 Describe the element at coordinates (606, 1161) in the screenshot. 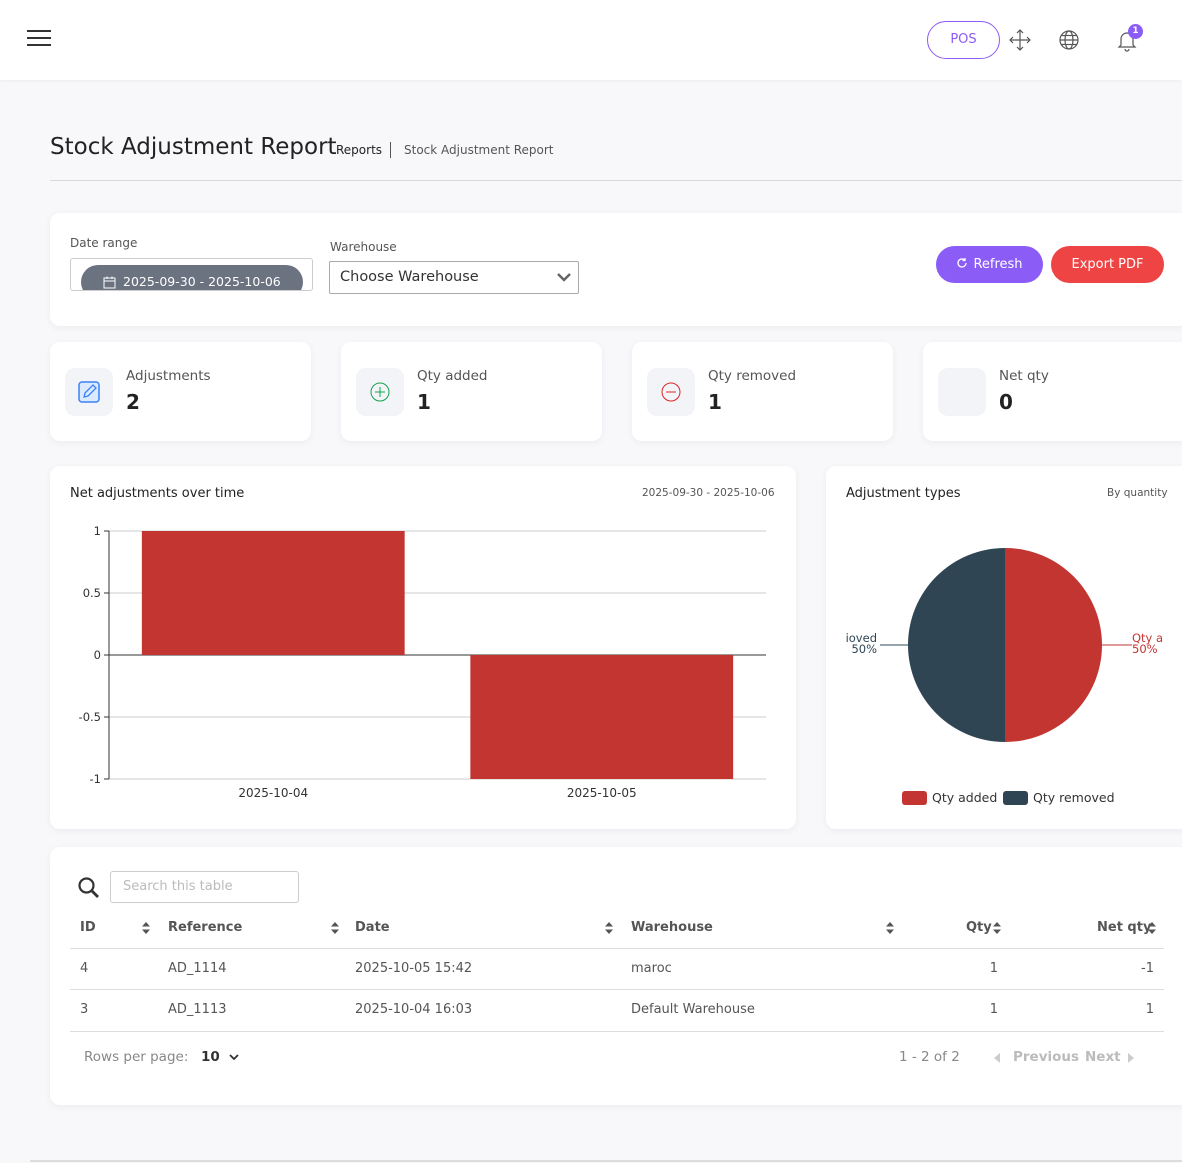

I see `footer-divider` at that location.